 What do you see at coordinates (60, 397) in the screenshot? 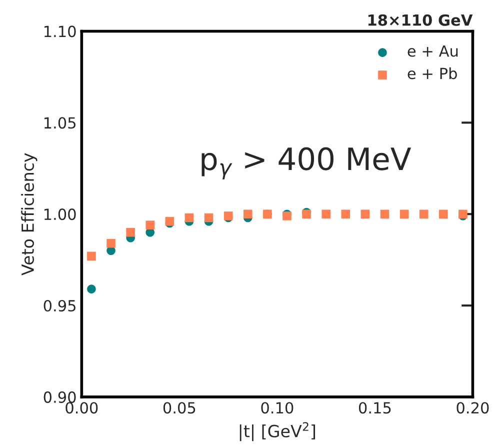
I see `y-tick-label: 0.90` at bounding box center [60, 397].